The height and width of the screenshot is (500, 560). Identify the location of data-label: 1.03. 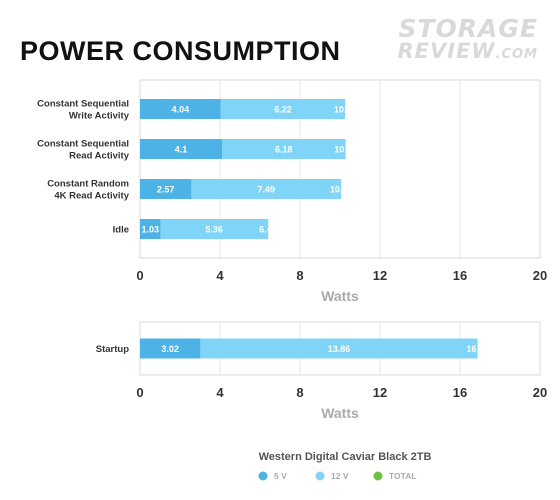
(151, 230).